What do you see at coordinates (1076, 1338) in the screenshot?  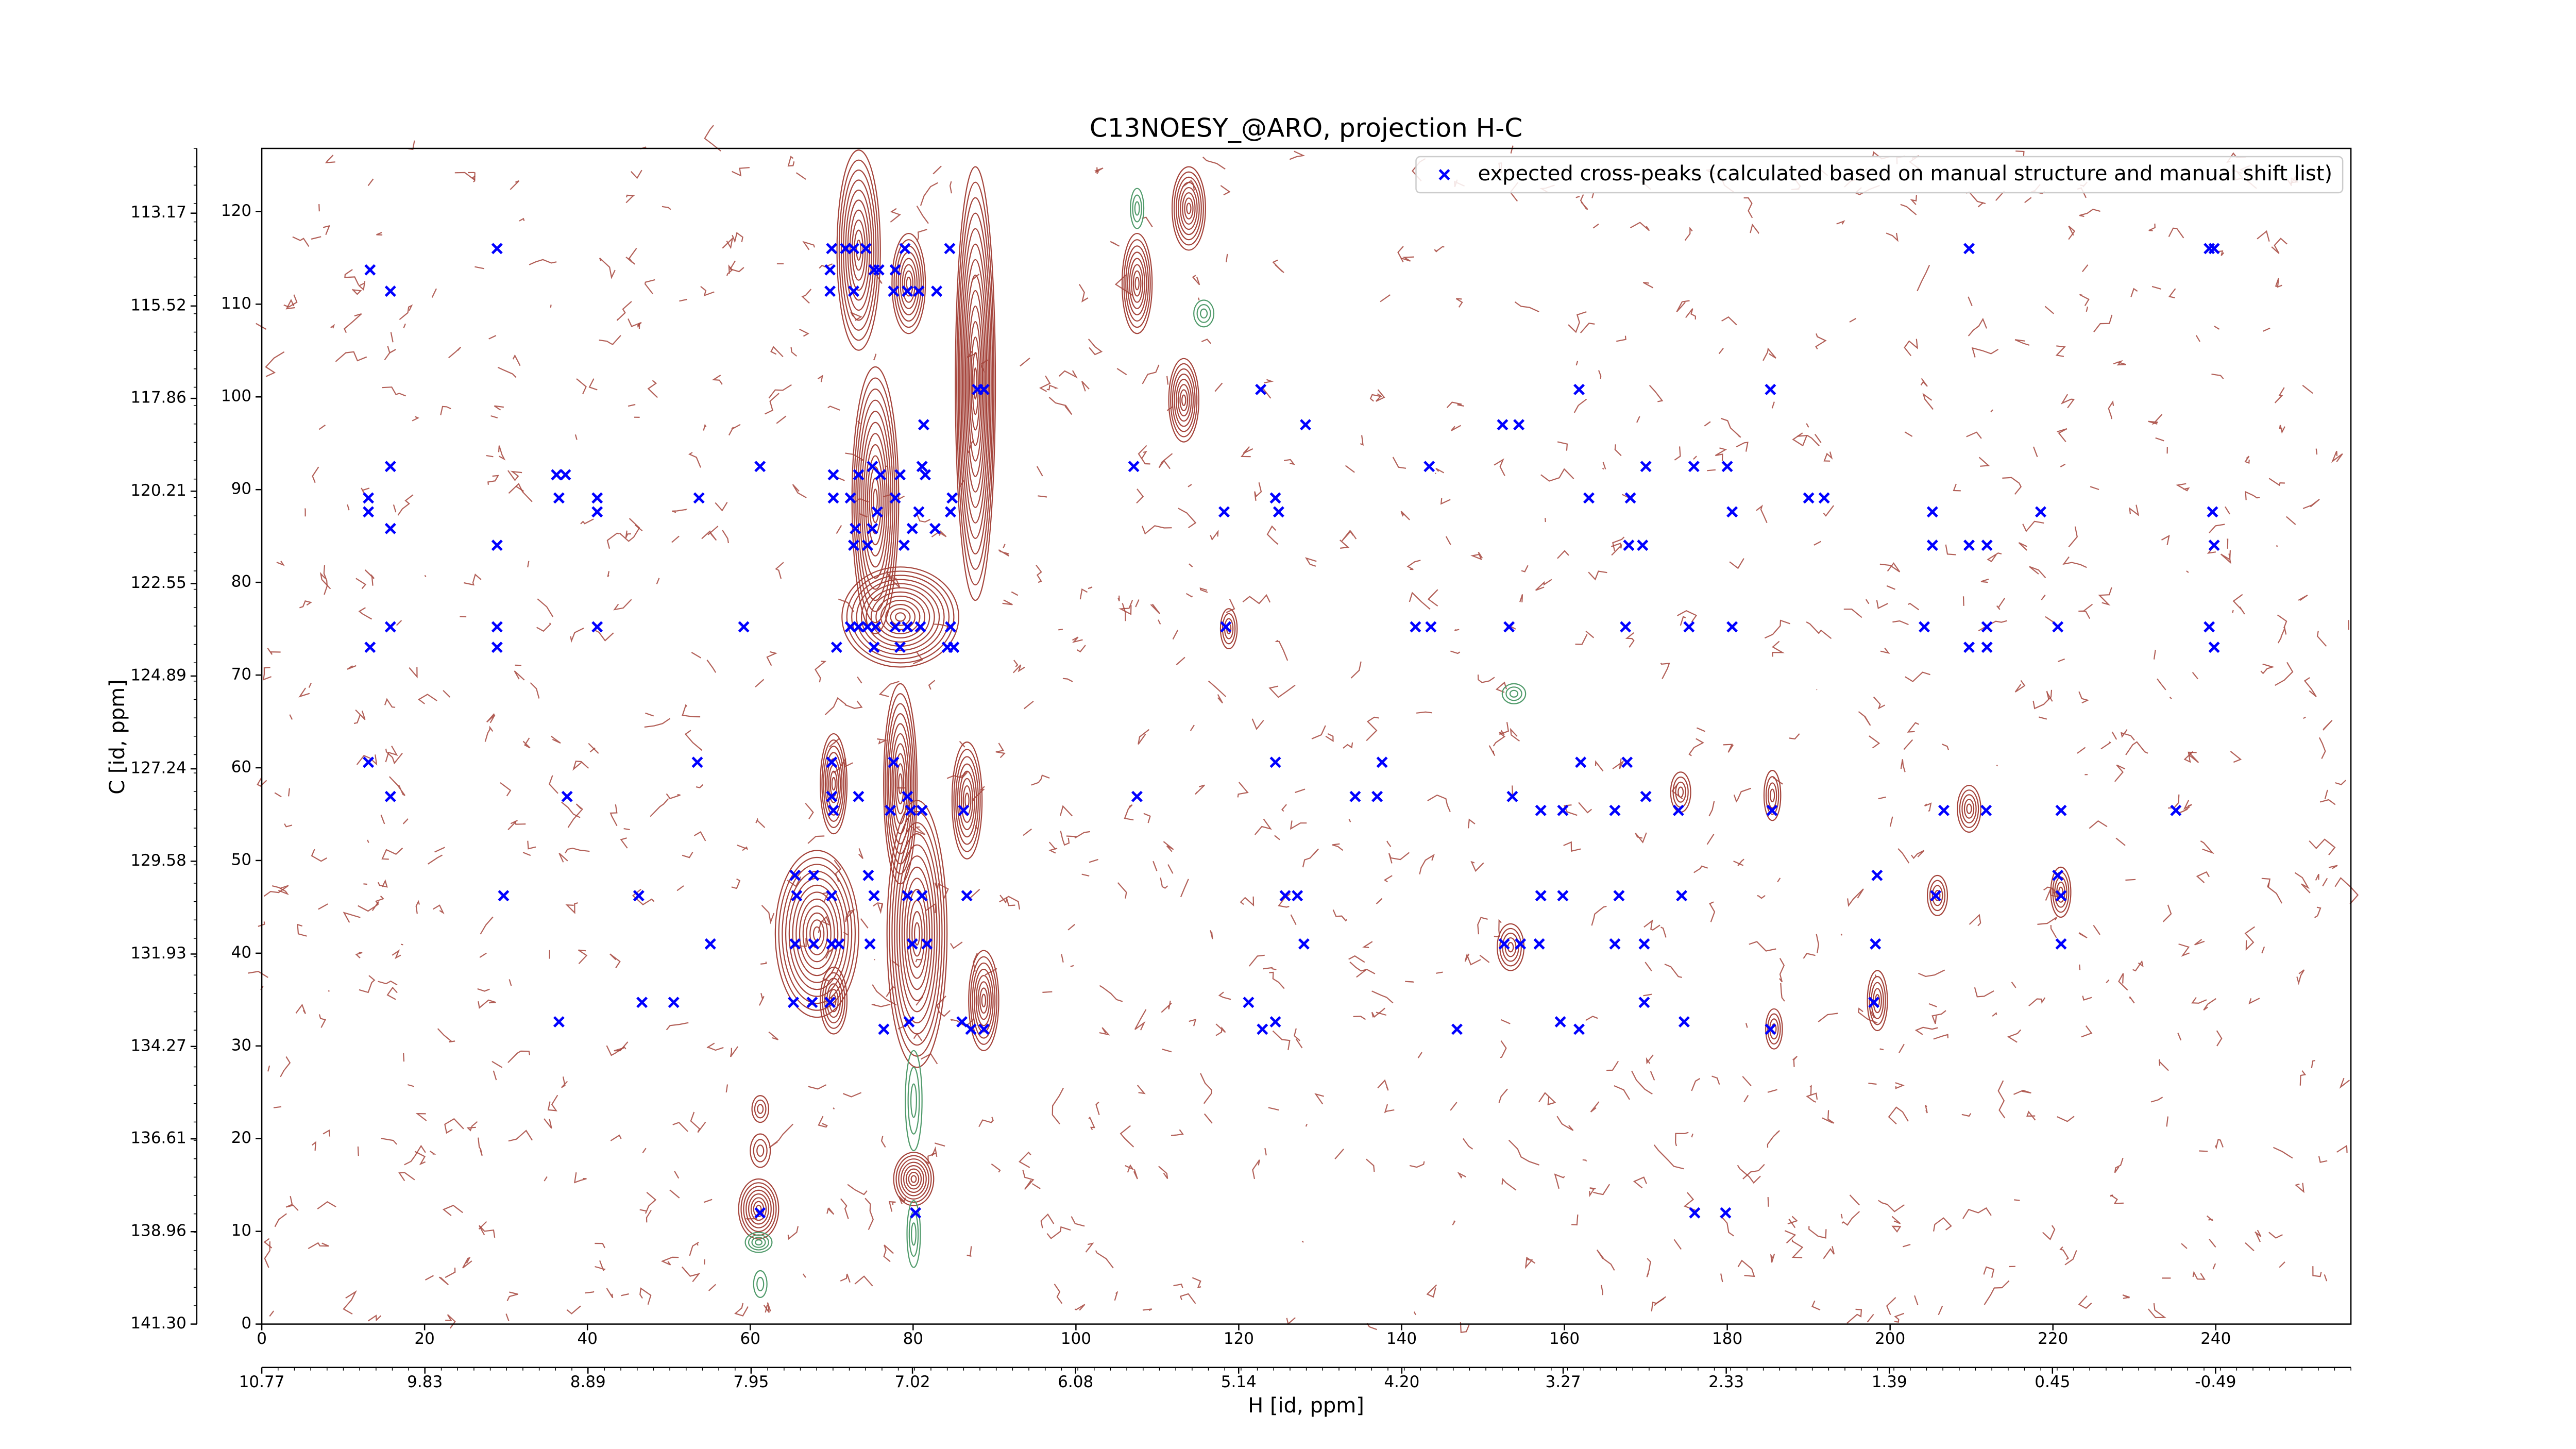 I see `x-tick-label: 100` at bounding box center [1076, 1338].